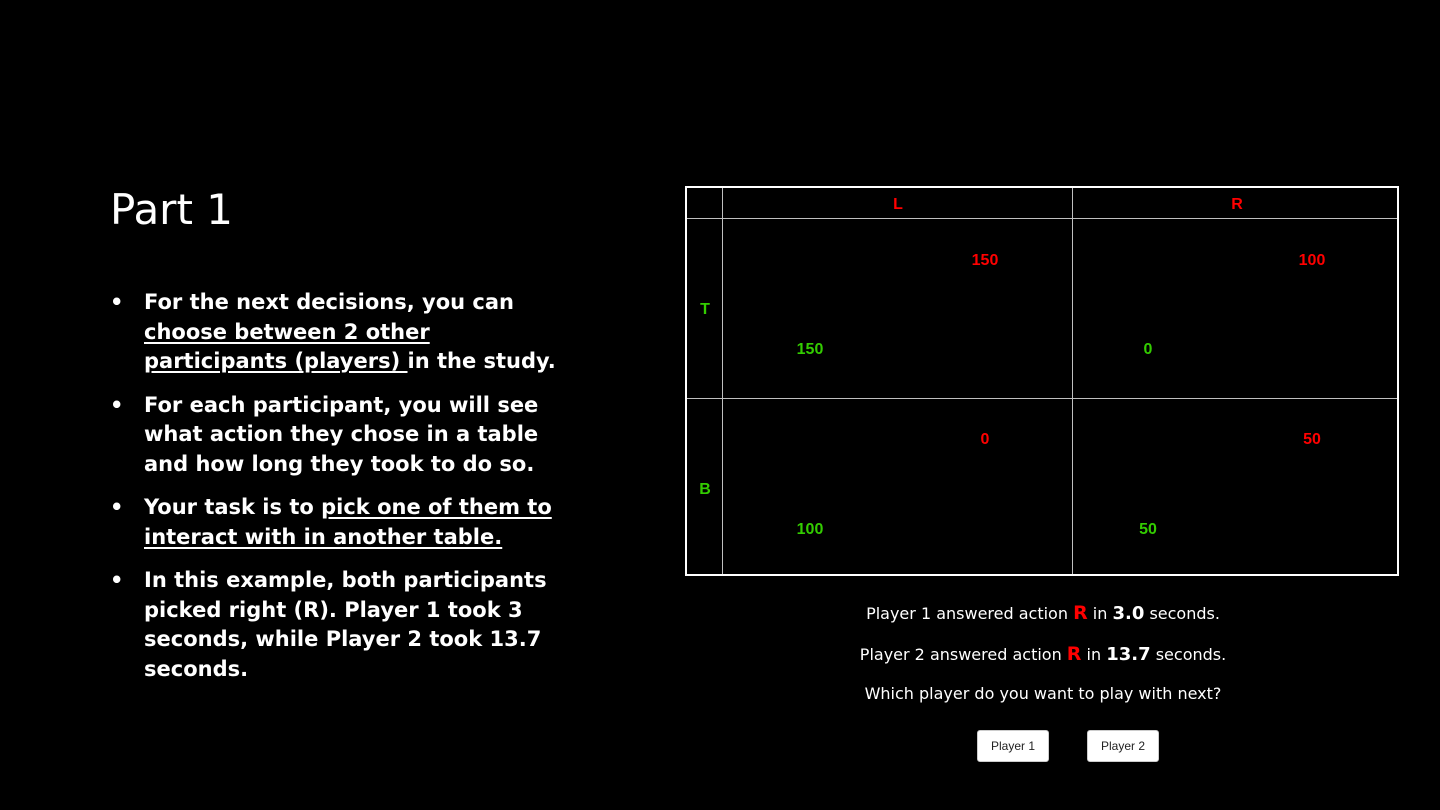  I want to click on row-header-t: T, so click(705, 309).